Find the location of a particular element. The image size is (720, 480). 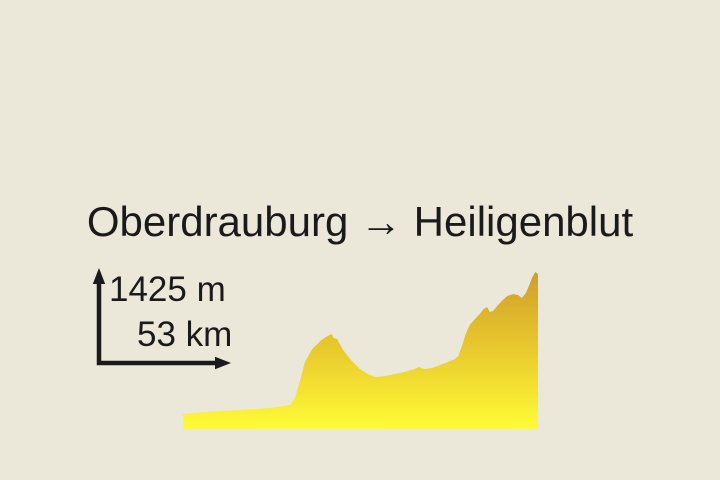

distance-scale-label: 53 km is located at coordinates (185, 334).